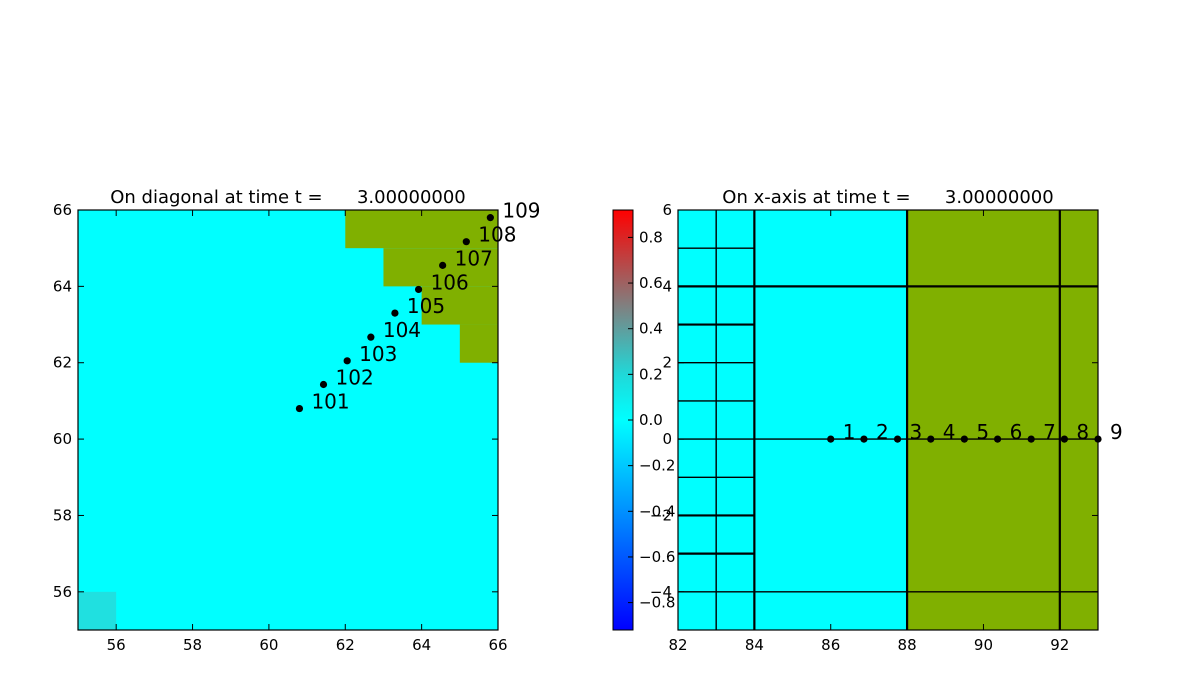 This screenshot has height=700, width=1200. Describe the element at coordinates (651, 329) in the screenshot. I see `colorbar-tick-label-2: 0.4` at that location.